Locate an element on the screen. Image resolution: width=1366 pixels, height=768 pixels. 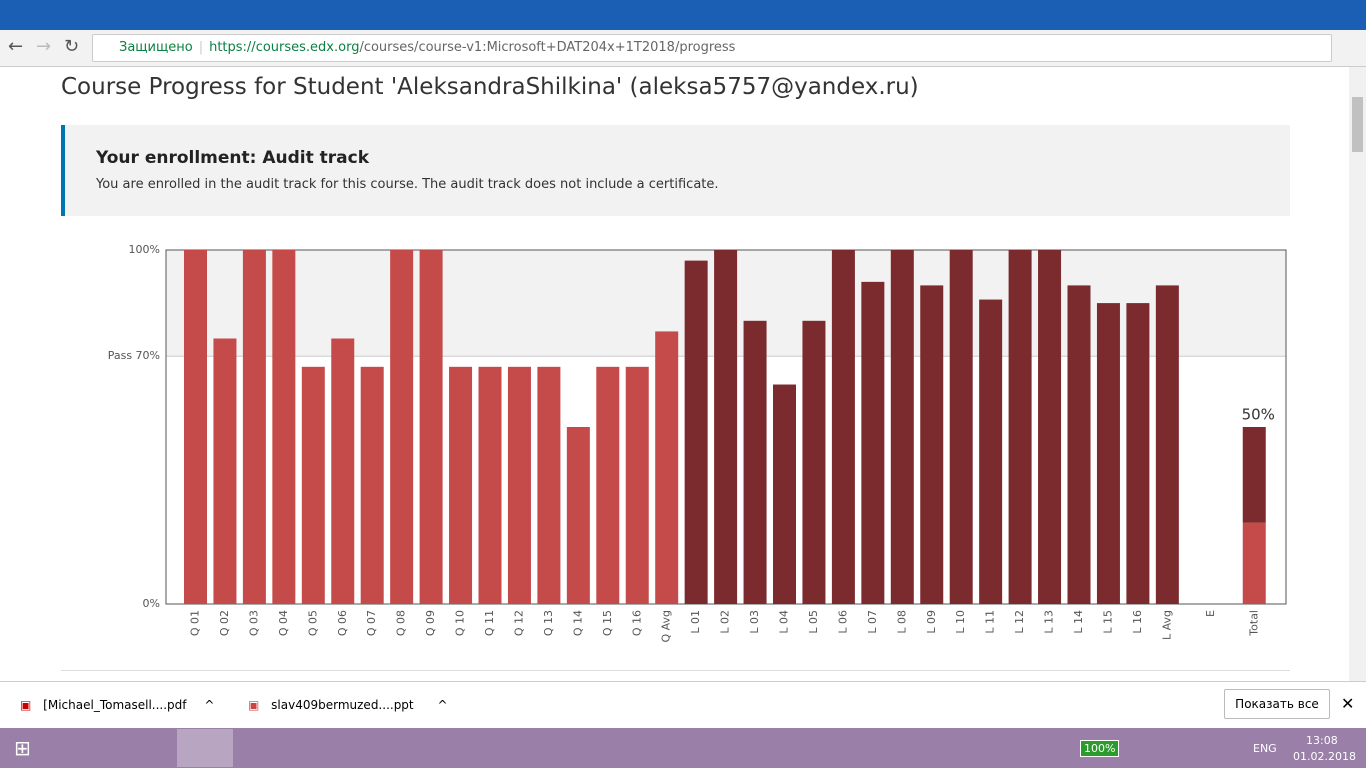
x-tick-label: L 14 is located at coordinates (1078, 622).